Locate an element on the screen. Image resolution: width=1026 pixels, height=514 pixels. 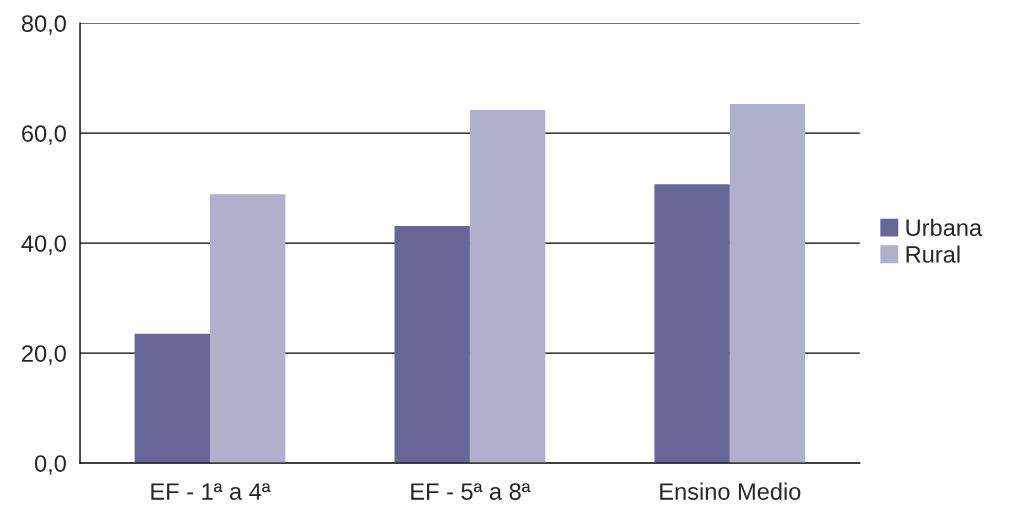
y-tick-label: 20,0 is located at coordinates (44, 355).